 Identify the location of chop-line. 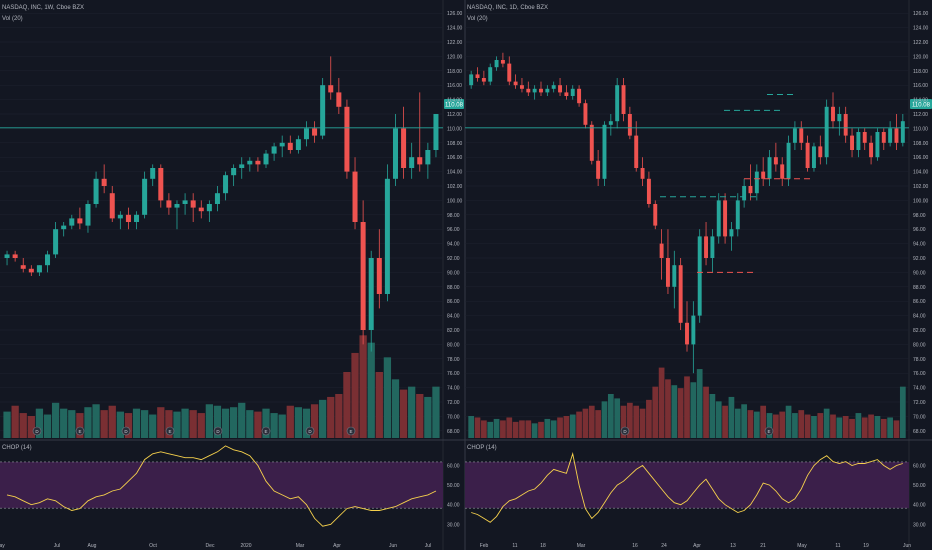
(687, 487).